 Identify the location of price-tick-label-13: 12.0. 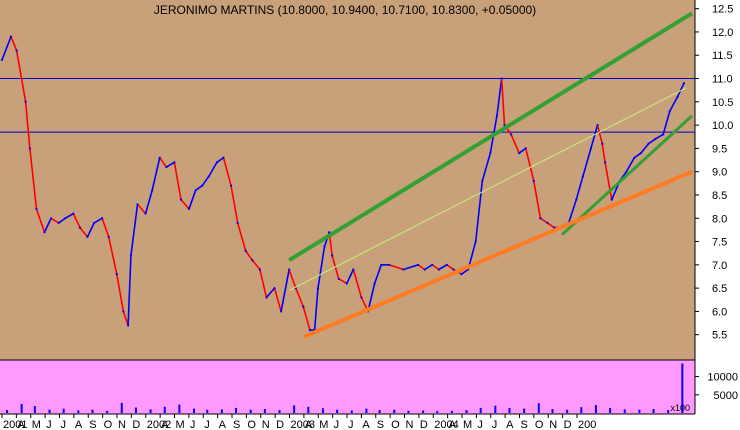
(722, 33).